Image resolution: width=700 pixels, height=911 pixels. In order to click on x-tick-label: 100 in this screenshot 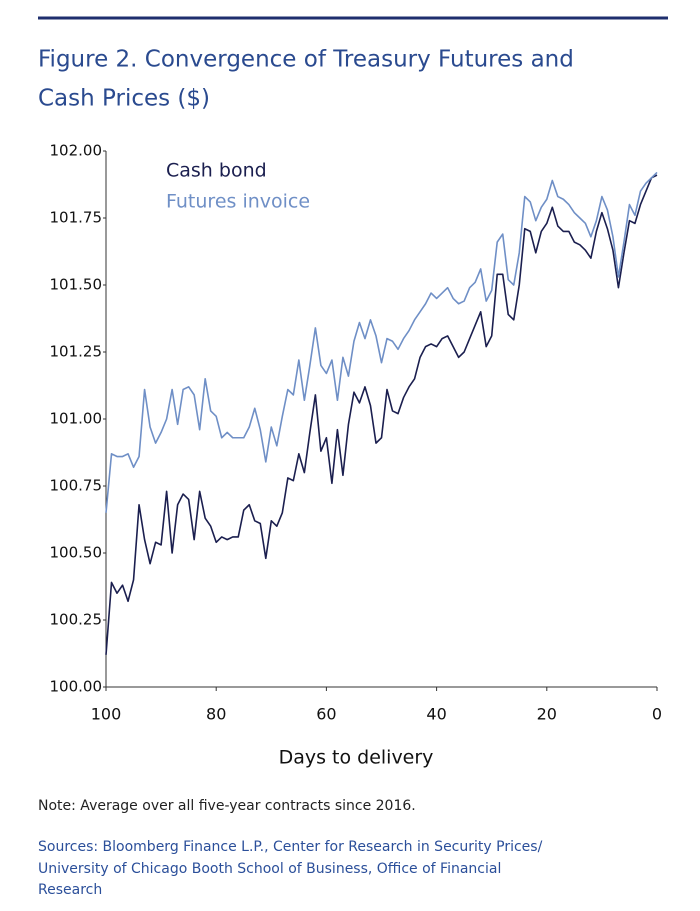, I will do `click(106, 714)`.